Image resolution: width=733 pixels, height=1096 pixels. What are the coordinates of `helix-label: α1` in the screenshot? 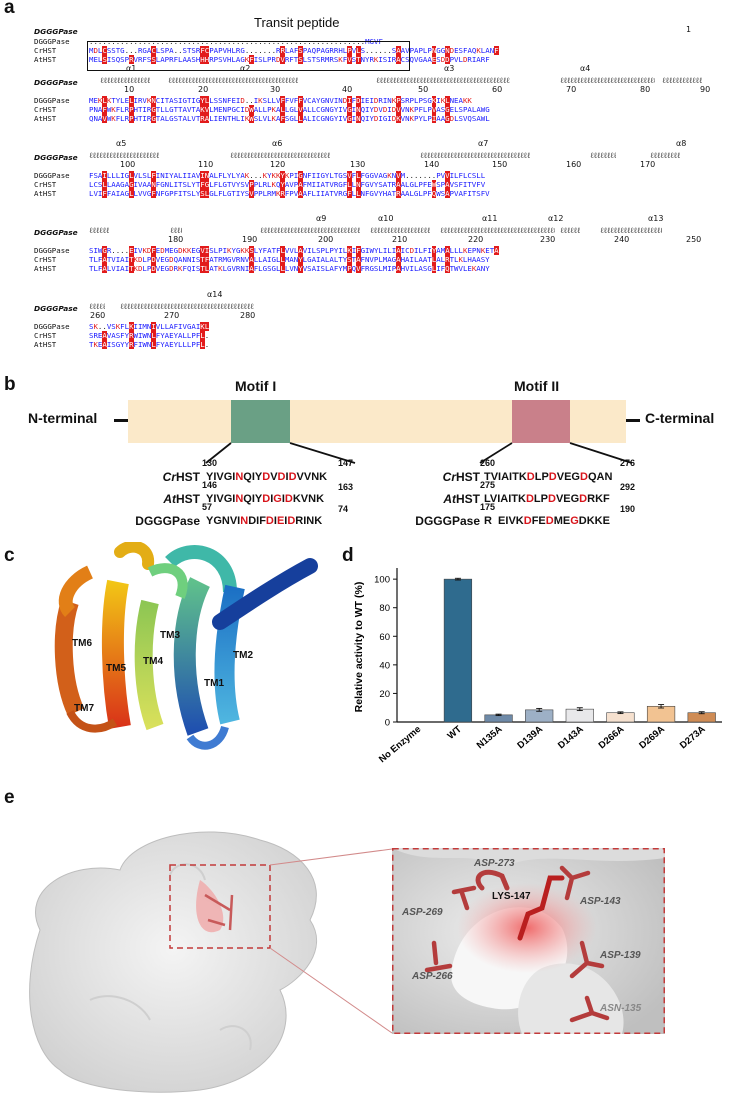 It's located at (131, 68).